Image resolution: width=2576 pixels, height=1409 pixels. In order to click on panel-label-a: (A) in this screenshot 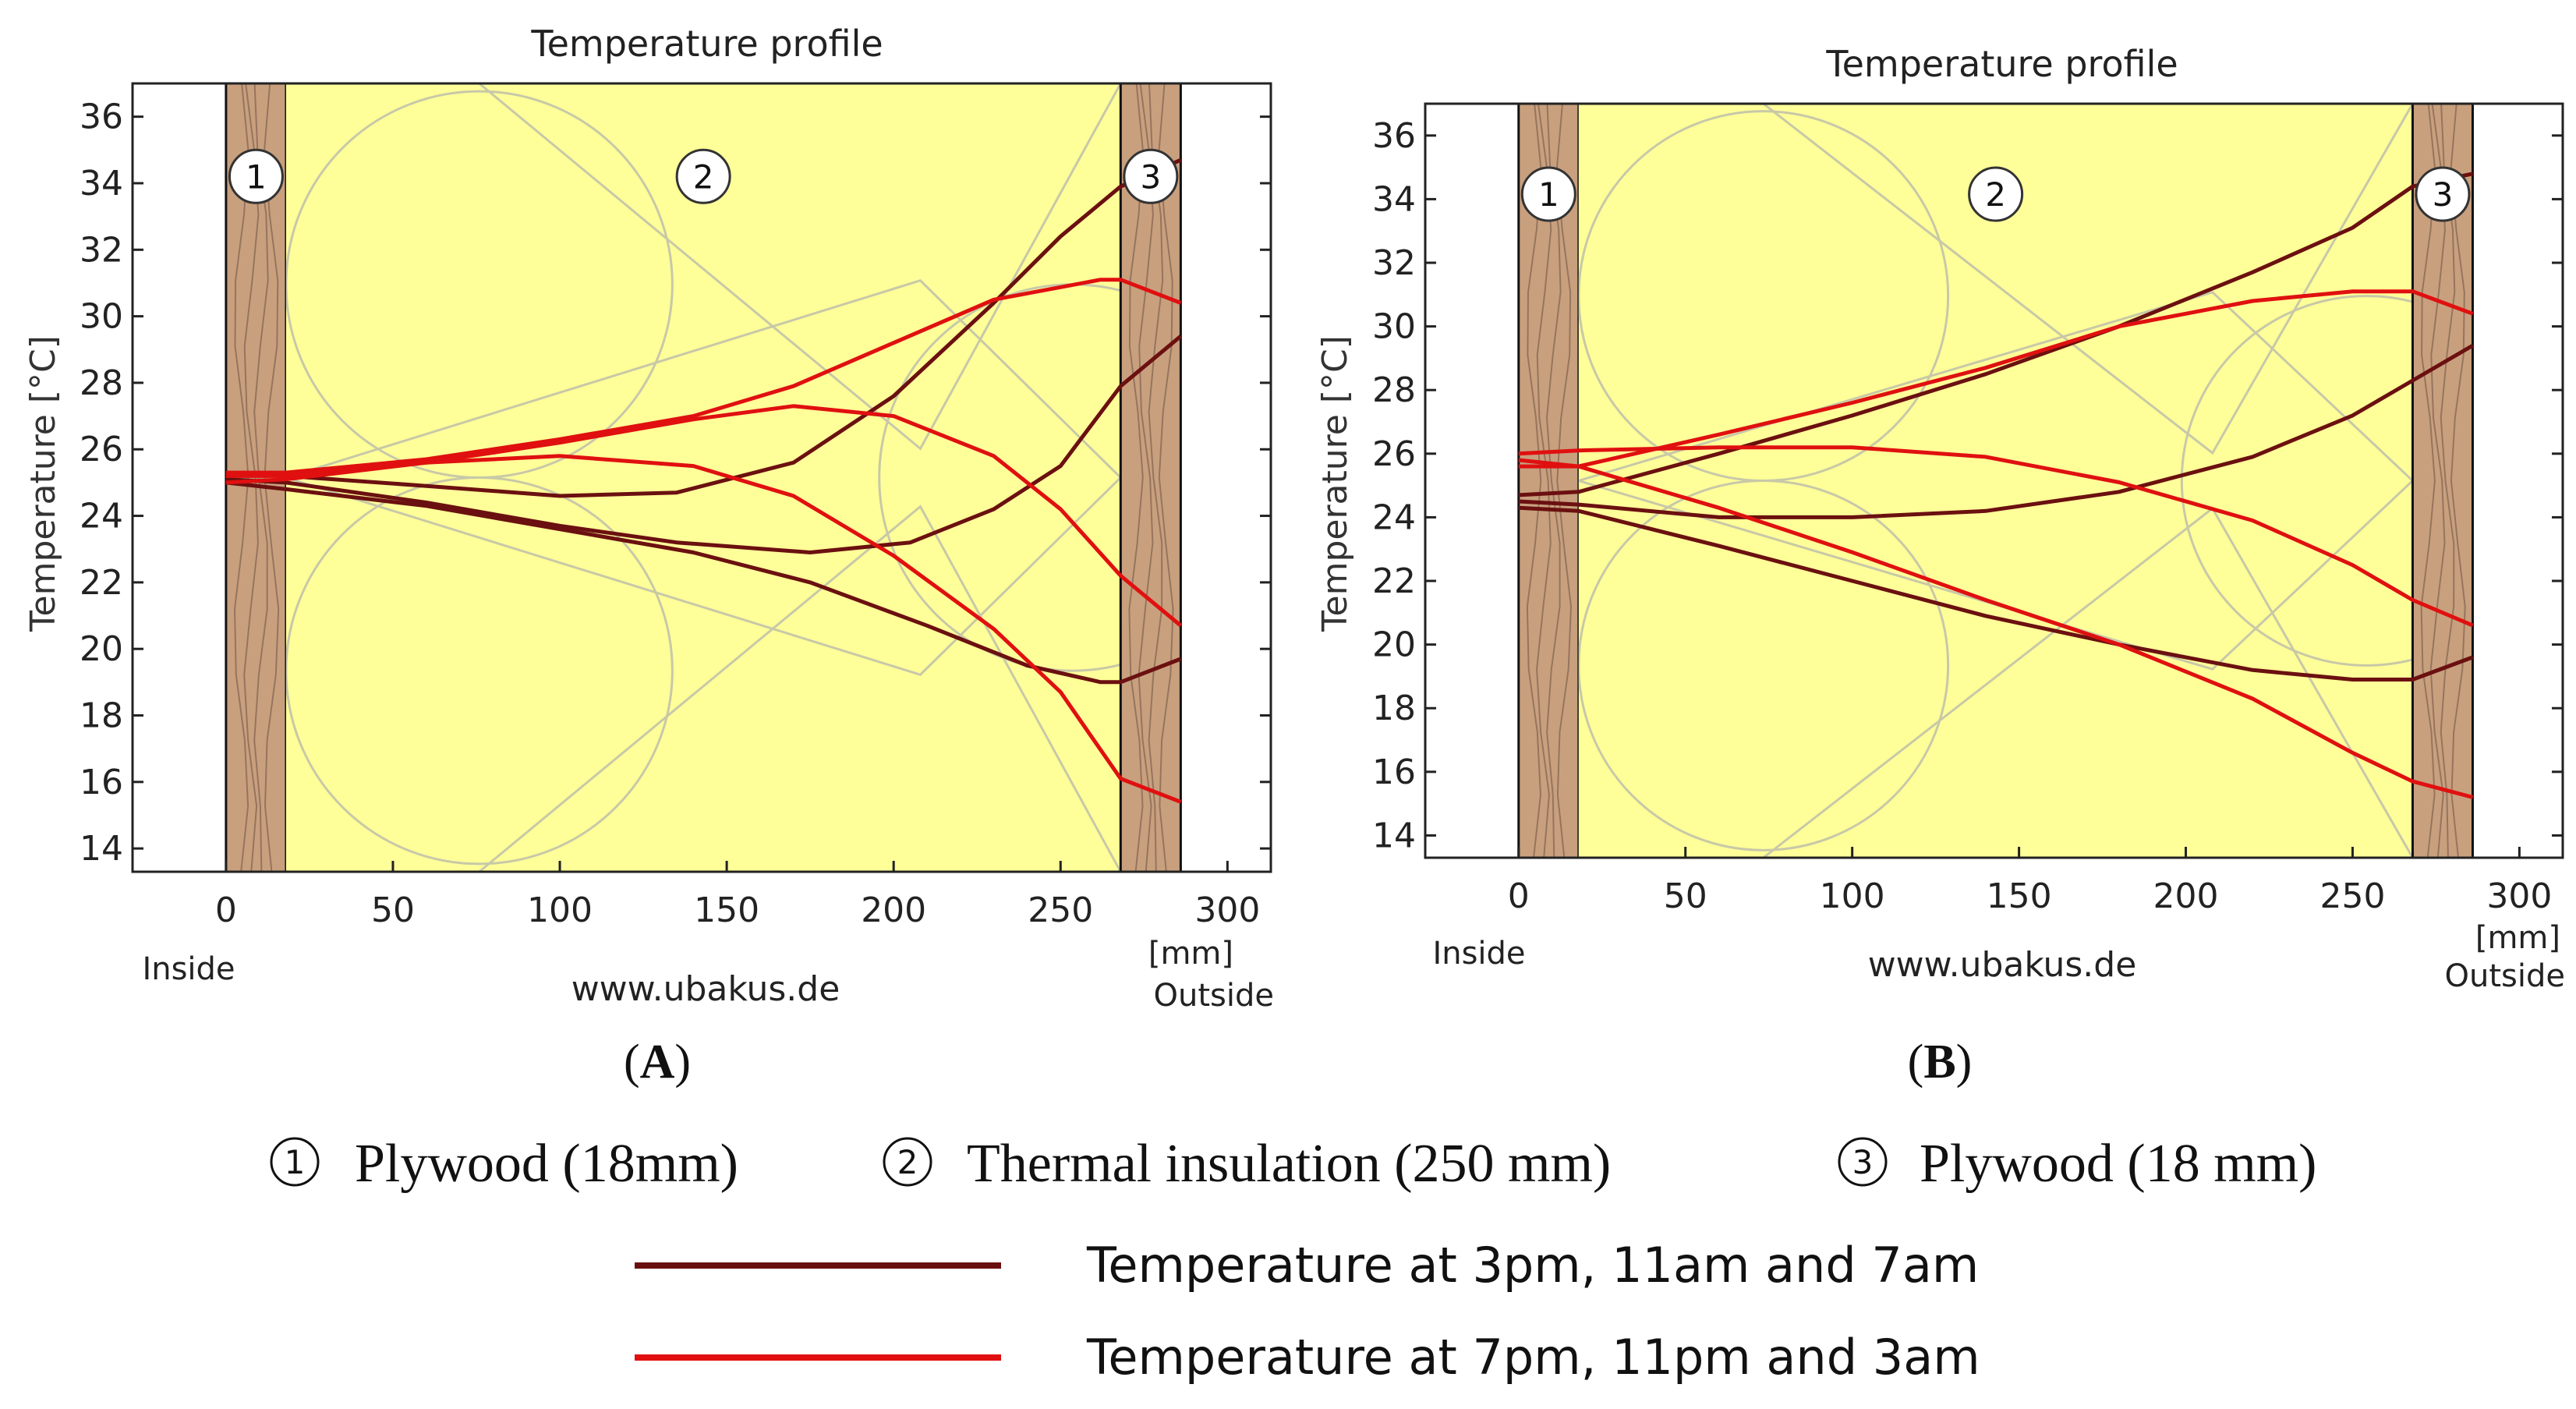, I will do `click(657, 1062)`.